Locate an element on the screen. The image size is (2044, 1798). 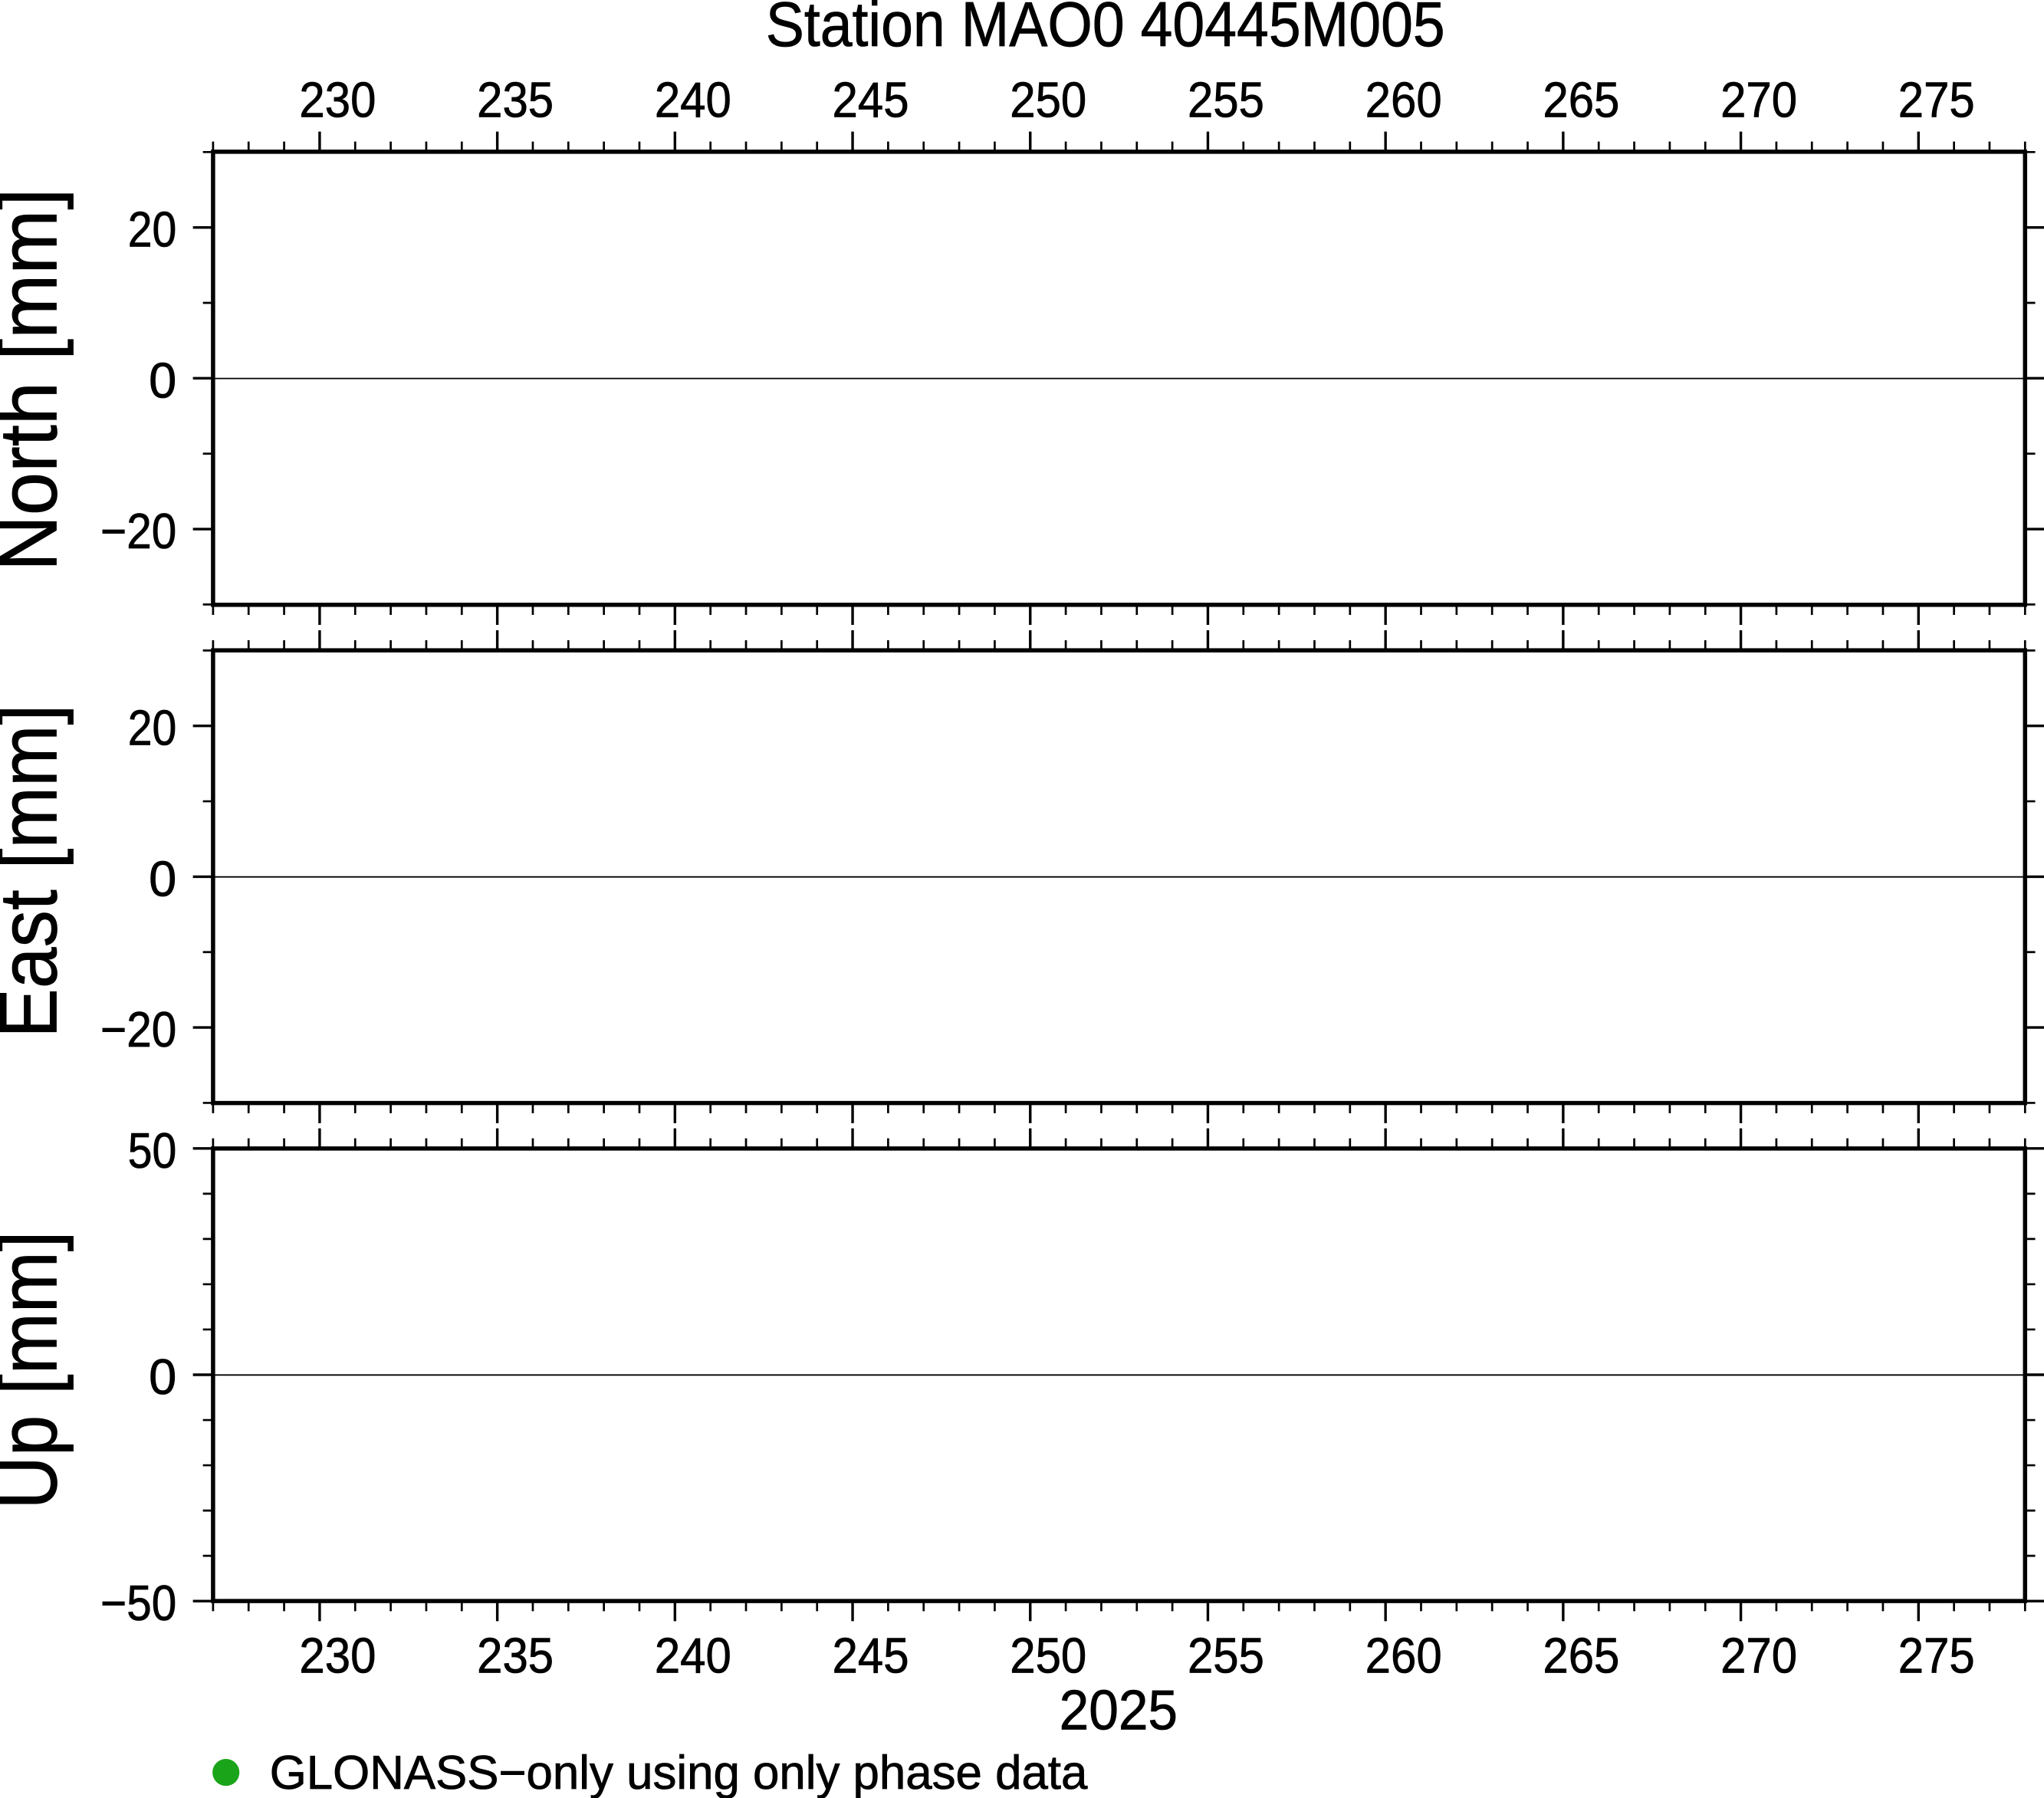
svg-text: Up [mm] is located at coordinates (37, 1371).